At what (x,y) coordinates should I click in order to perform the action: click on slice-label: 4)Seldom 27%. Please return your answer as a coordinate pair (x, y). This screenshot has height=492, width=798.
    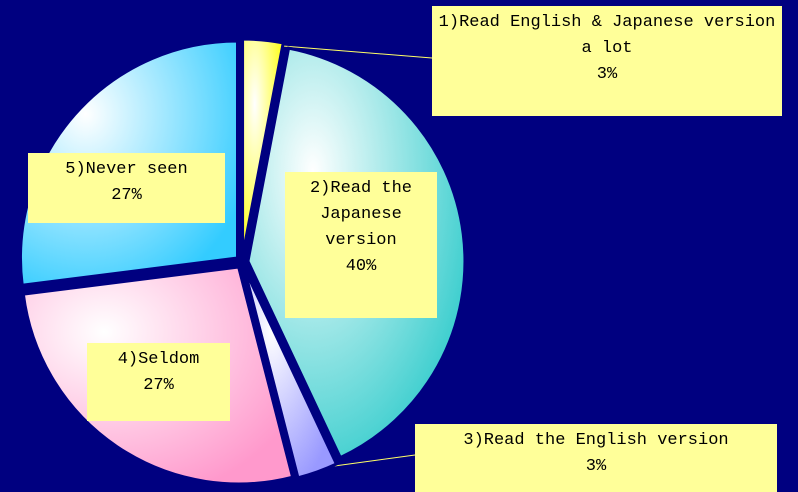
    Looking at the image, I should click on (158, 382).